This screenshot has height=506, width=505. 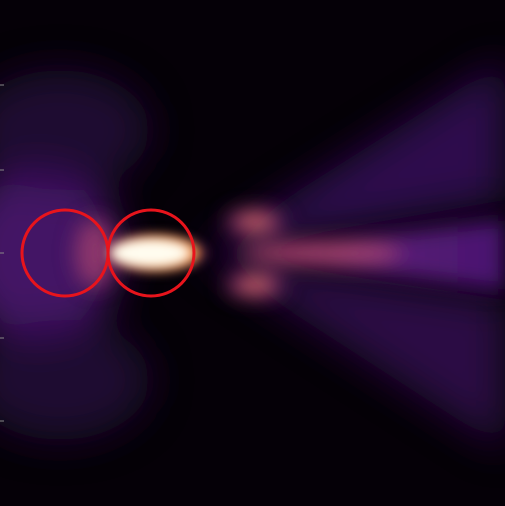 What do you see at coordinates (2, 253) in the screenshot?
I see `edge-ticks` at bounding box center [2, 253].